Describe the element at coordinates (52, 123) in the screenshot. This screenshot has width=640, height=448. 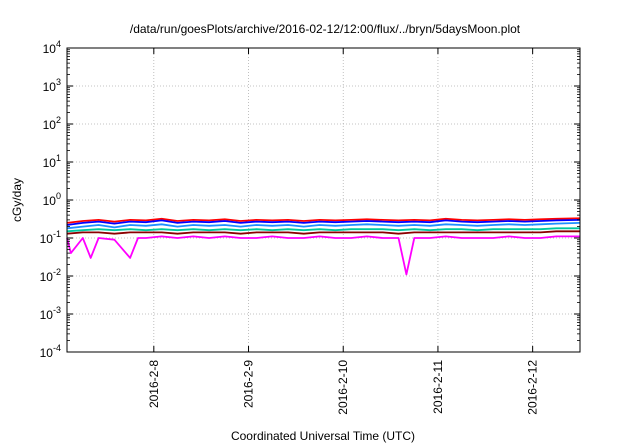
I see `y-tick-label: 10²` at that location.